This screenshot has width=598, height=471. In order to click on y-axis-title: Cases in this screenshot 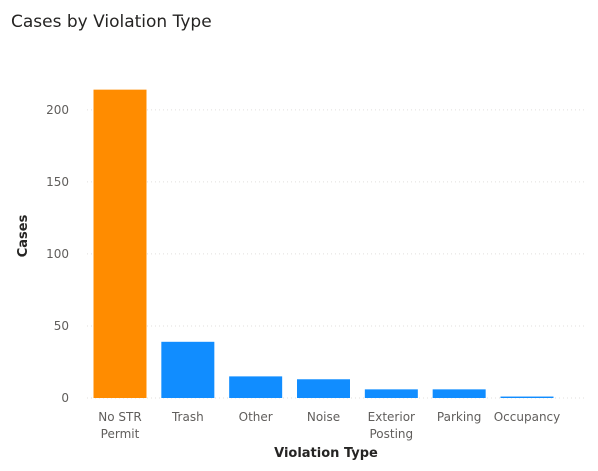, I will do `click(23, 235)`.